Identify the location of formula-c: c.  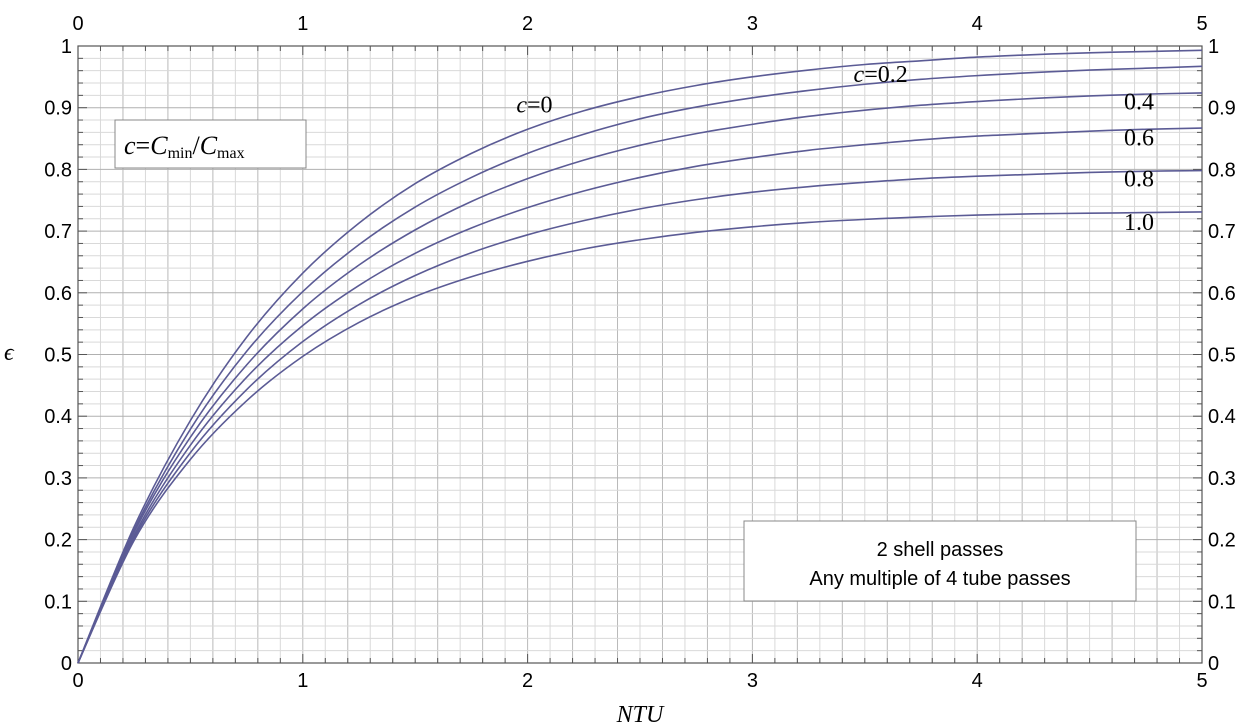
(130, 145).